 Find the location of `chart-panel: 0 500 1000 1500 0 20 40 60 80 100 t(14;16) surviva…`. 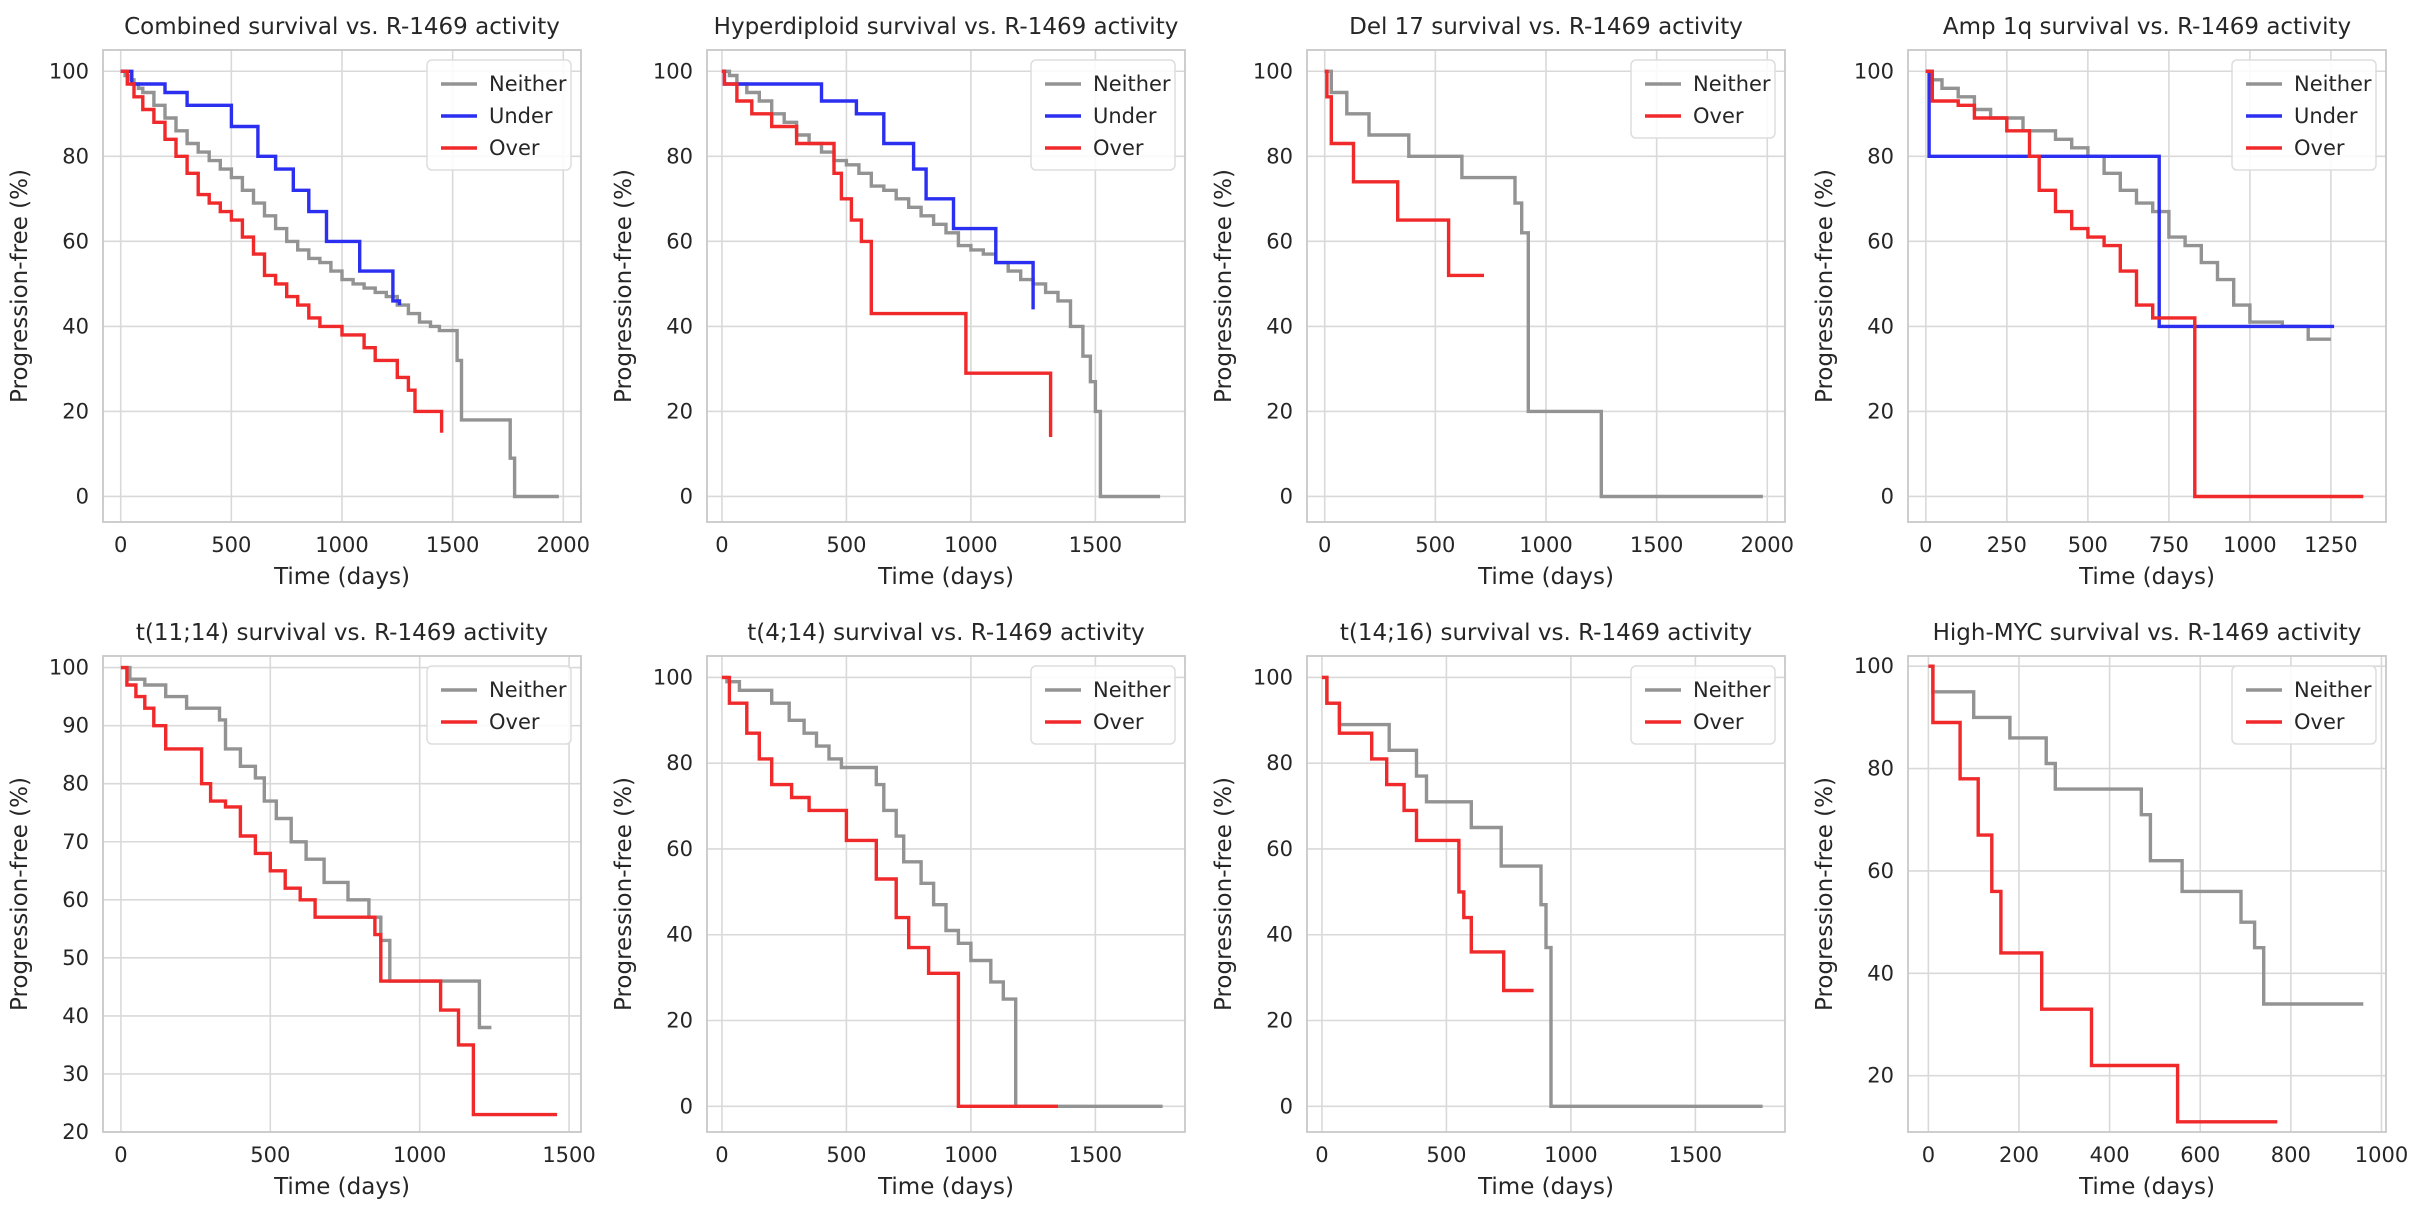

chart-panel: 0 500 1000 1500 0 20 40 60 80 100 t(14;16) surviva… is located at coordinates (1498, 910).